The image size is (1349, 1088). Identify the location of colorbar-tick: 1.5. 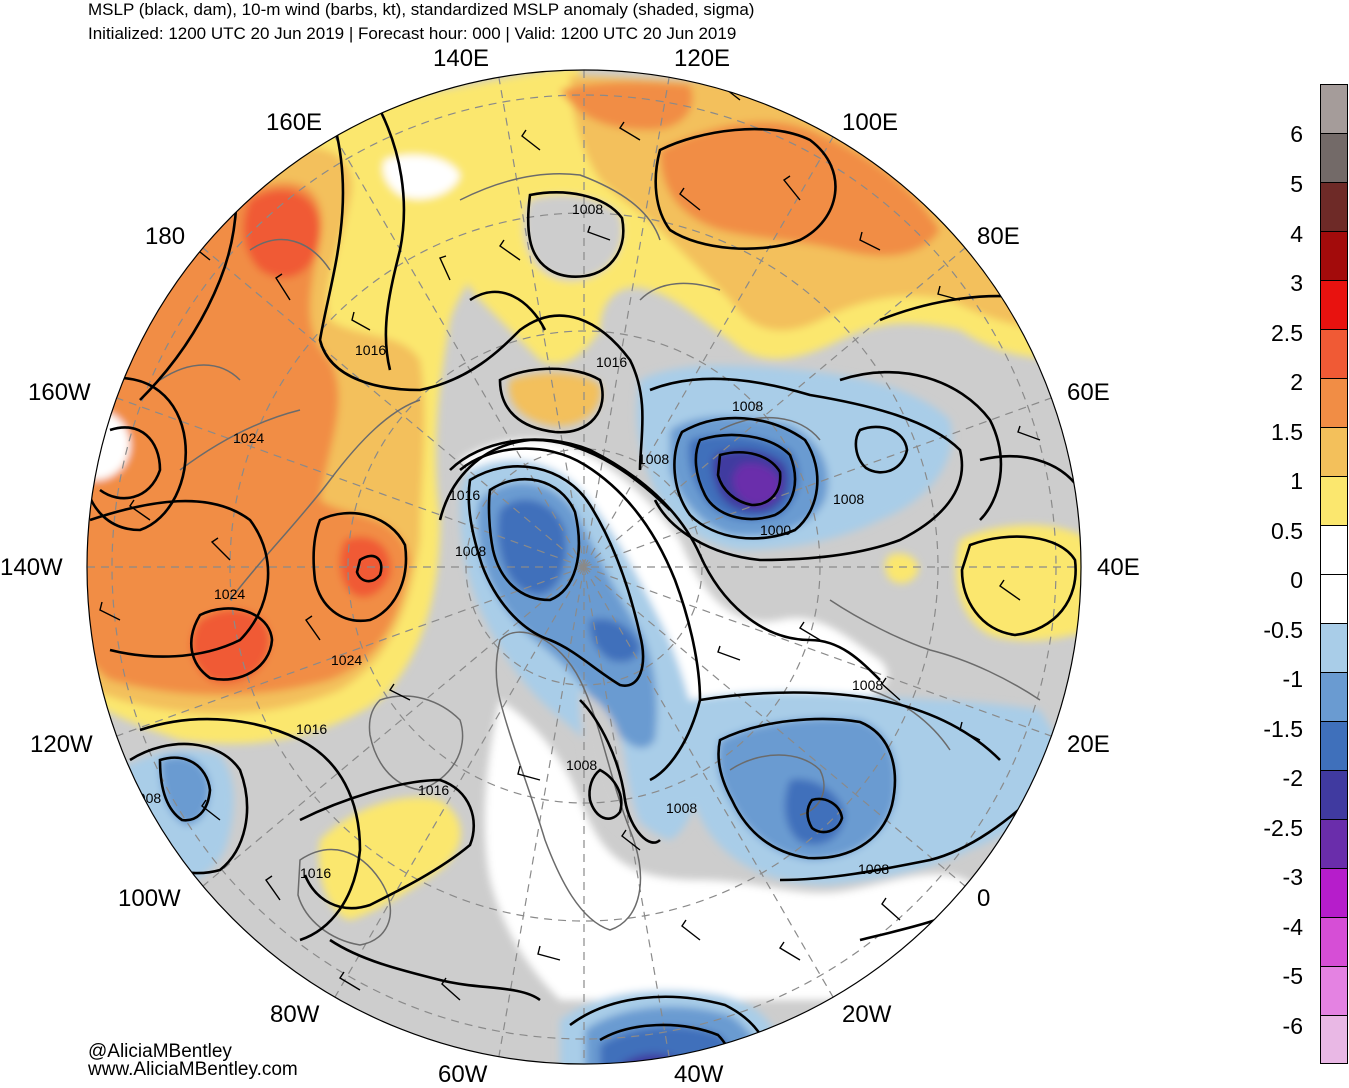
(1287, 432).